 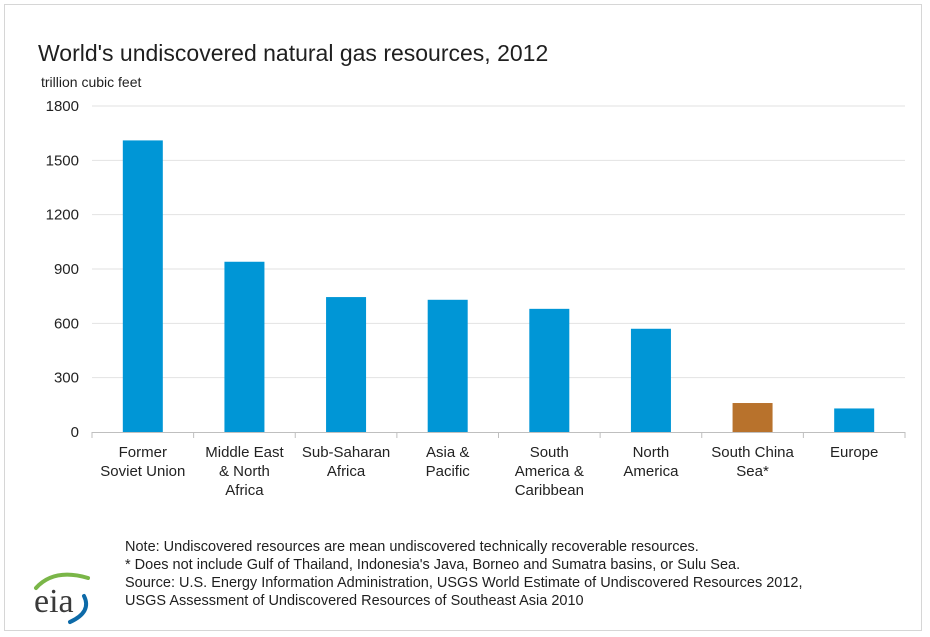 What do you see at coordinates (549, 471) in the screenshot?
I see `x-category-label: South America & Caribbean` at bounding box center [549, 471].